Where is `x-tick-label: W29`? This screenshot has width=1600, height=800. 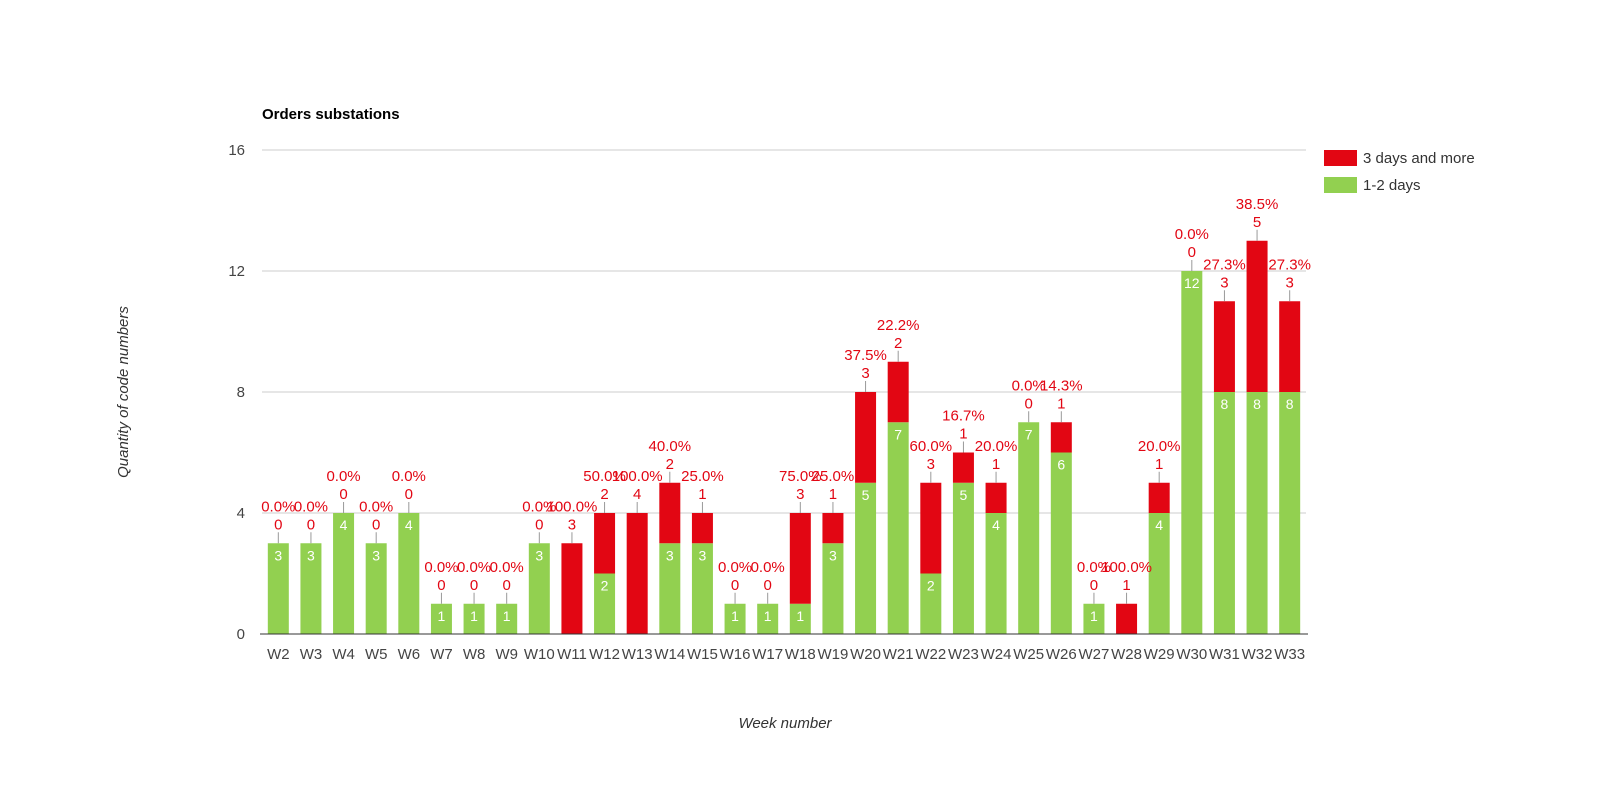
x-tick-label: W29 is located at coordinates (1159, 654).